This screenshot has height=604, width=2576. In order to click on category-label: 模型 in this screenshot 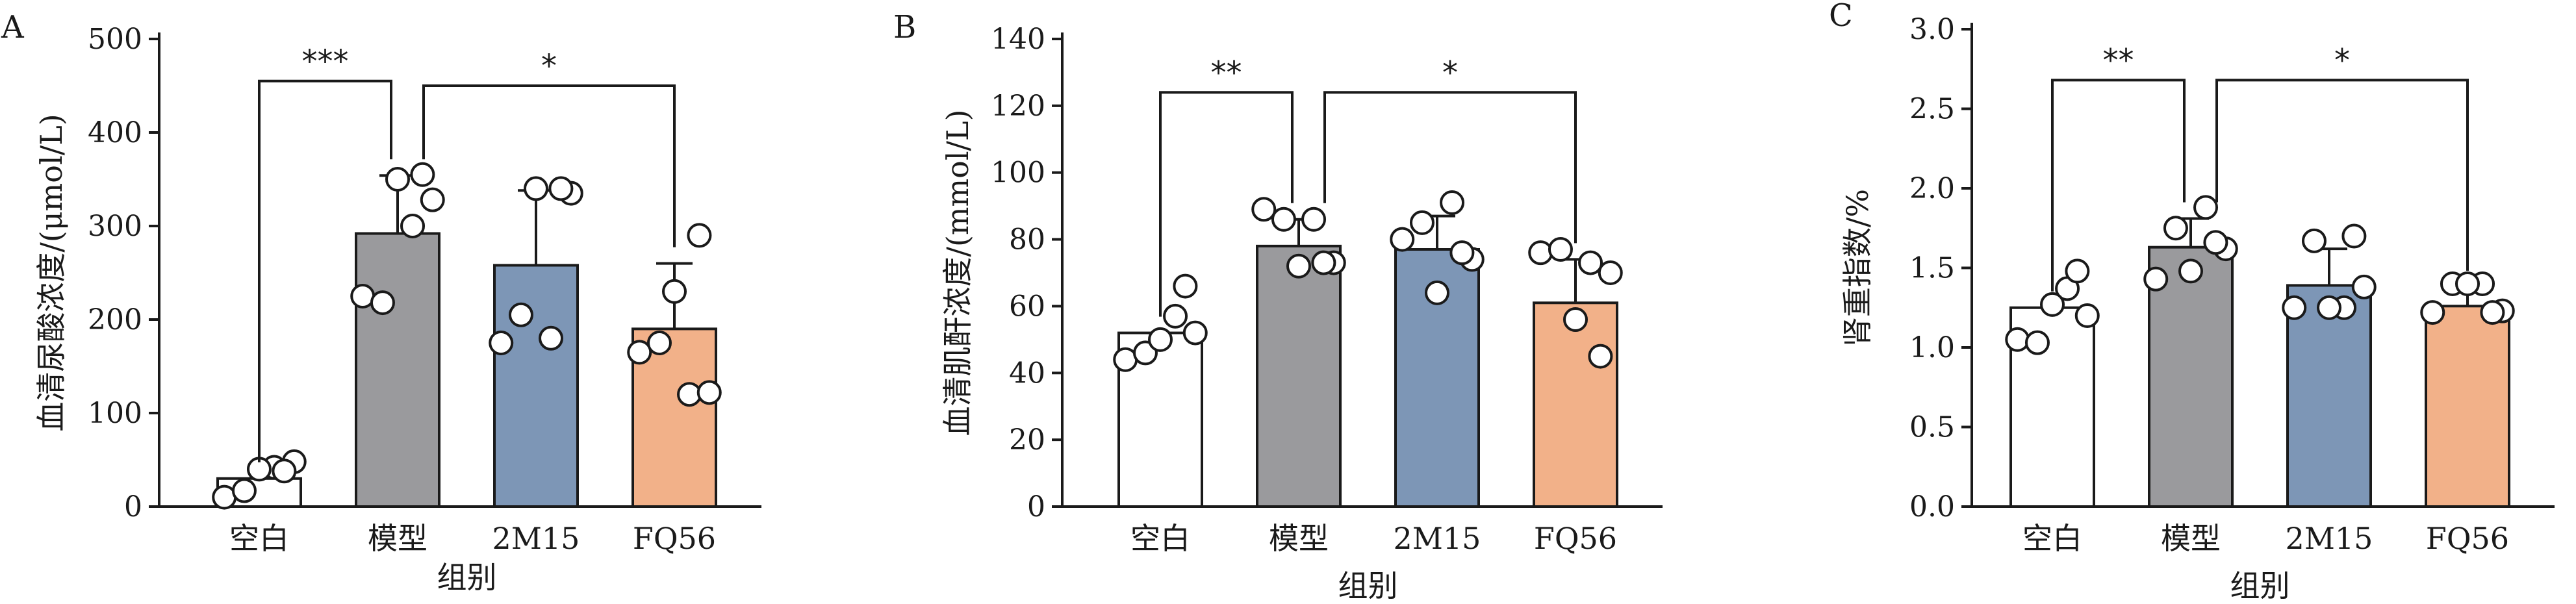, I will do `click(2191, 538)`.